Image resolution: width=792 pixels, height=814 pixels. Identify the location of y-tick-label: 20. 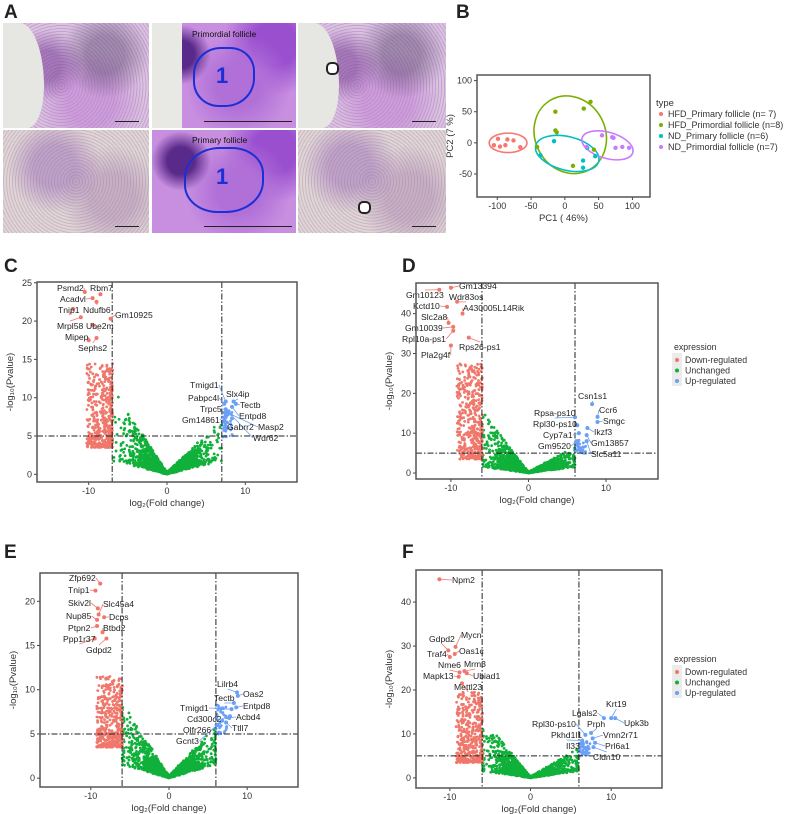
(27, 321).